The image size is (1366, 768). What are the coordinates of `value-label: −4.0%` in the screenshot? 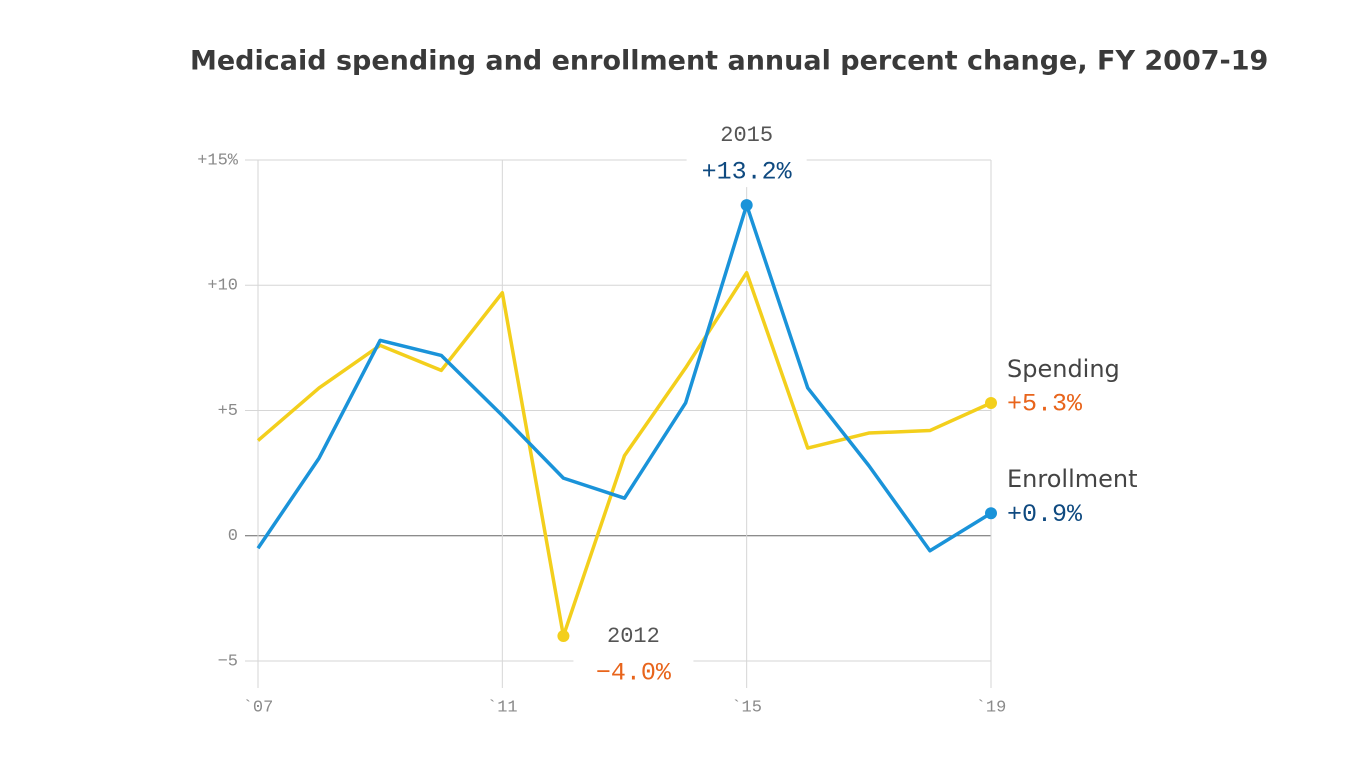 It's located at (634, 673).